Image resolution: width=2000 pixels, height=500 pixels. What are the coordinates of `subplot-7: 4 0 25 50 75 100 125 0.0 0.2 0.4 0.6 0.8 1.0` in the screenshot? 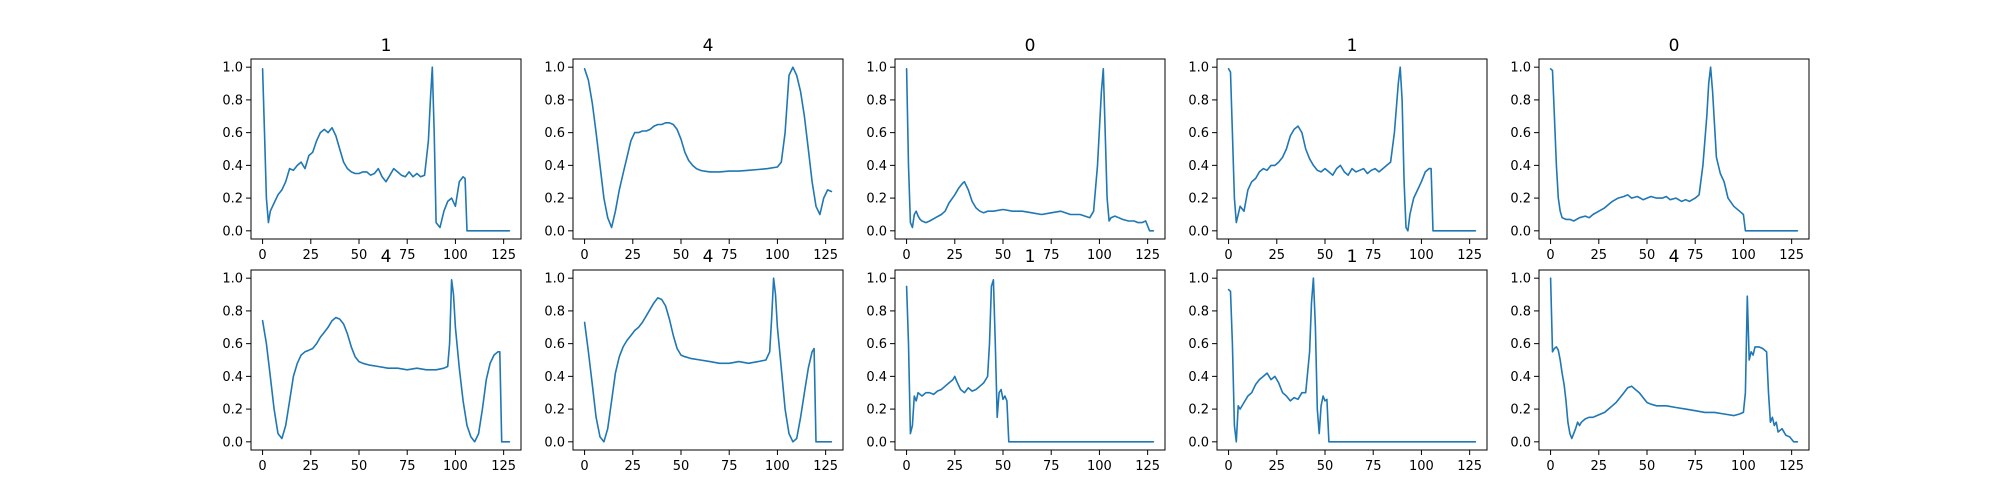 It's located at (694, 360).